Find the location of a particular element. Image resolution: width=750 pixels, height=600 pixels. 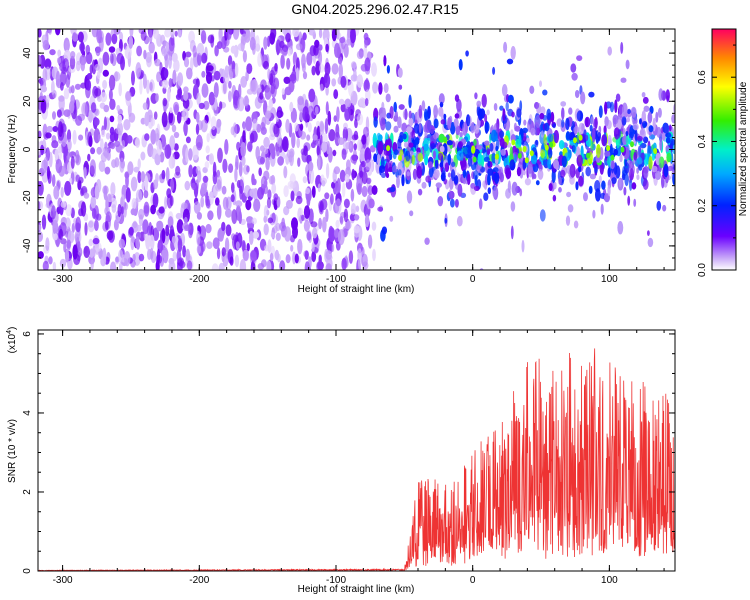

svg-text: (x104) is located at coordinates (12, 340).